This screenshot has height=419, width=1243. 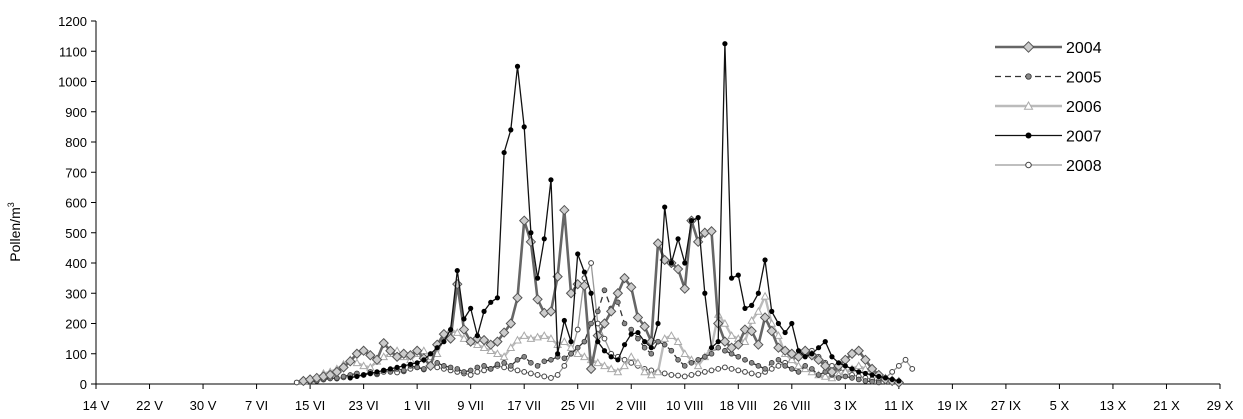 What do you see at coordinates (1166, 405) in the screenshot?
I see `x-tick-label: 21 X` at bounding box center [1166, 405].